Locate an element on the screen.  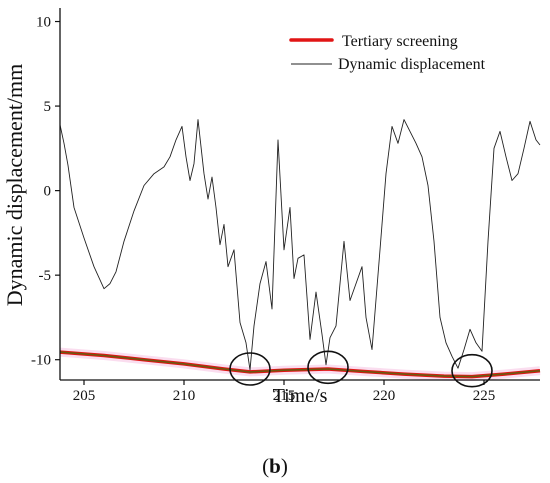
y-axis-ticks: -10 -5 0 5 10 is located at coordinates (45, 192).